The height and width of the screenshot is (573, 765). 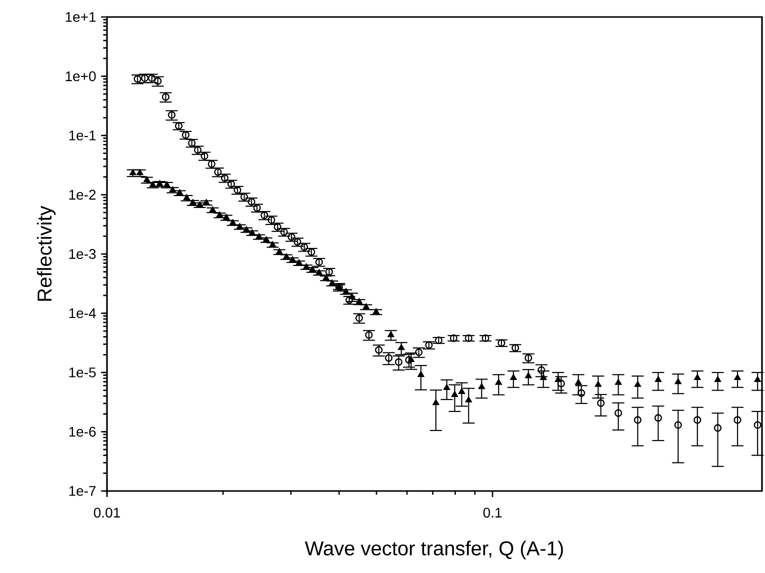 What do you see at coordinates (82, 313) in the screenshot?
I see `y-tick-label: 1e-4` at bounding box center [82, 313].